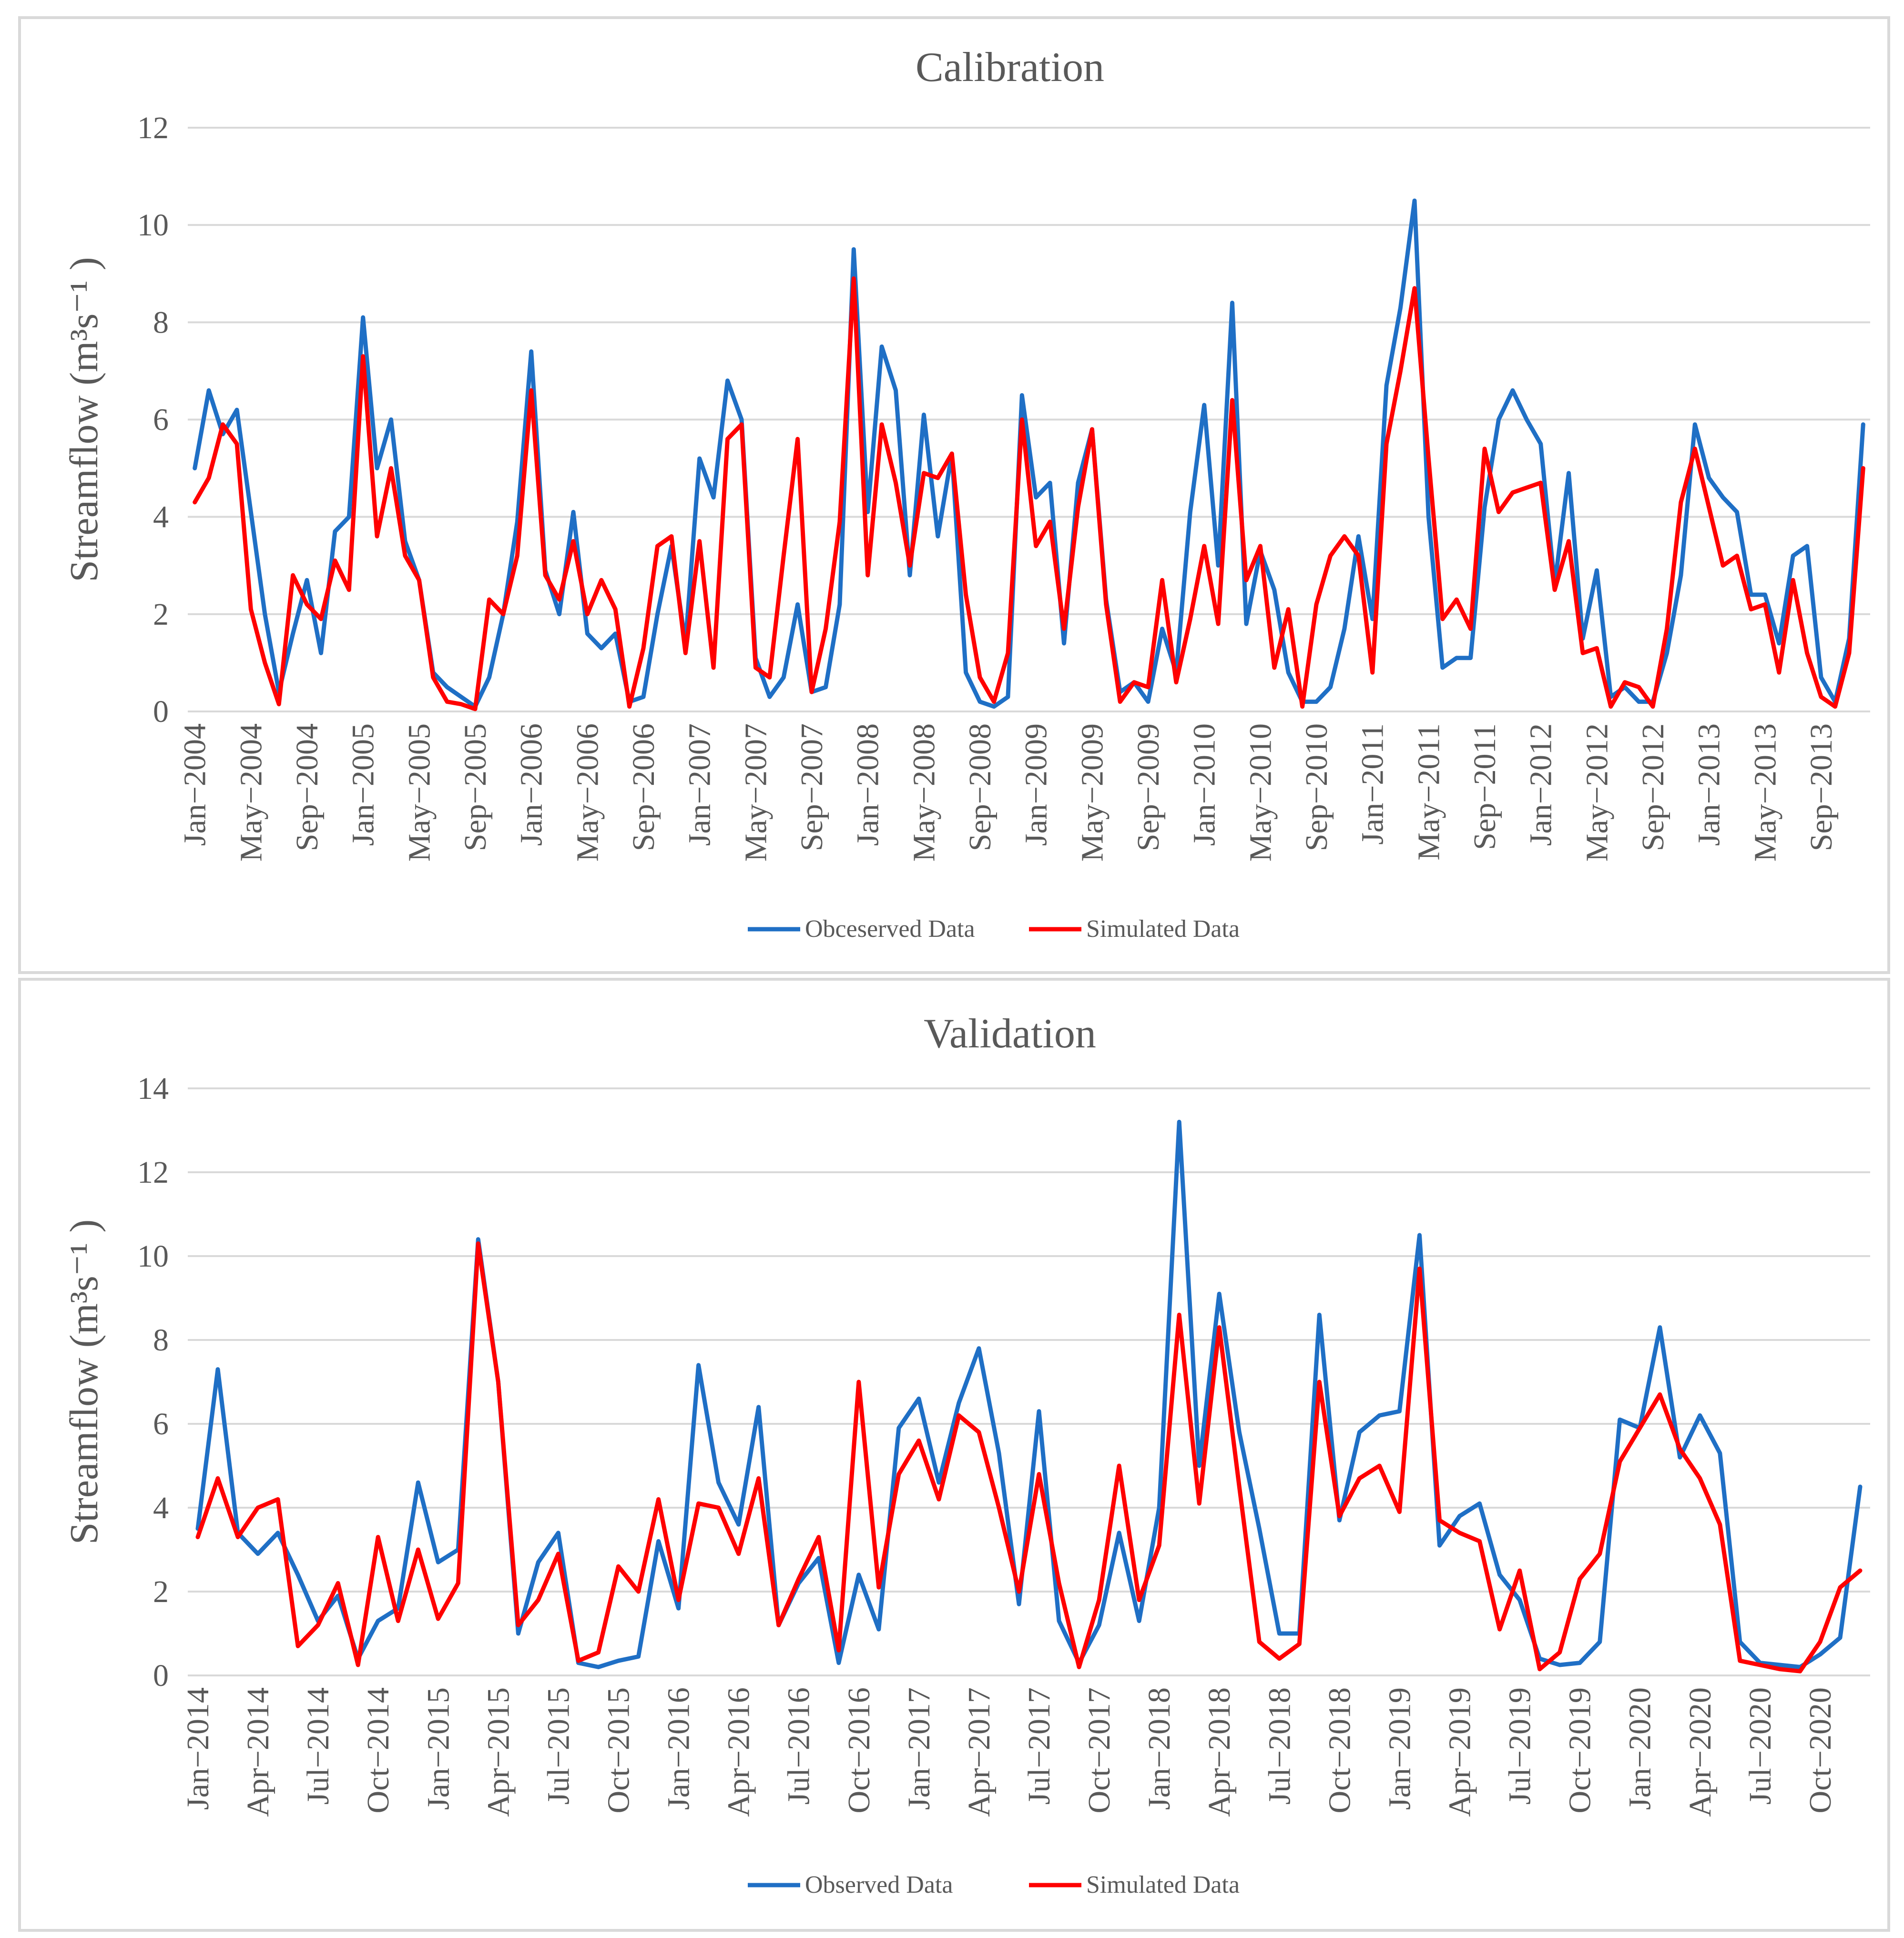 Image resolution: width=1904 pixels, height=1938 pixels. I want to click on x-tick-label: Jan−2017, so click(919, 1749).